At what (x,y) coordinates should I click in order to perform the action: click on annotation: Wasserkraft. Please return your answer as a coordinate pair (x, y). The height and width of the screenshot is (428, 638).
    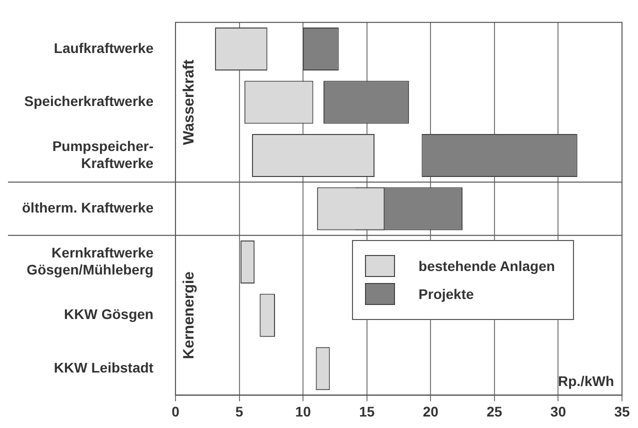
    Looking at the image, I should click on (189, 102).